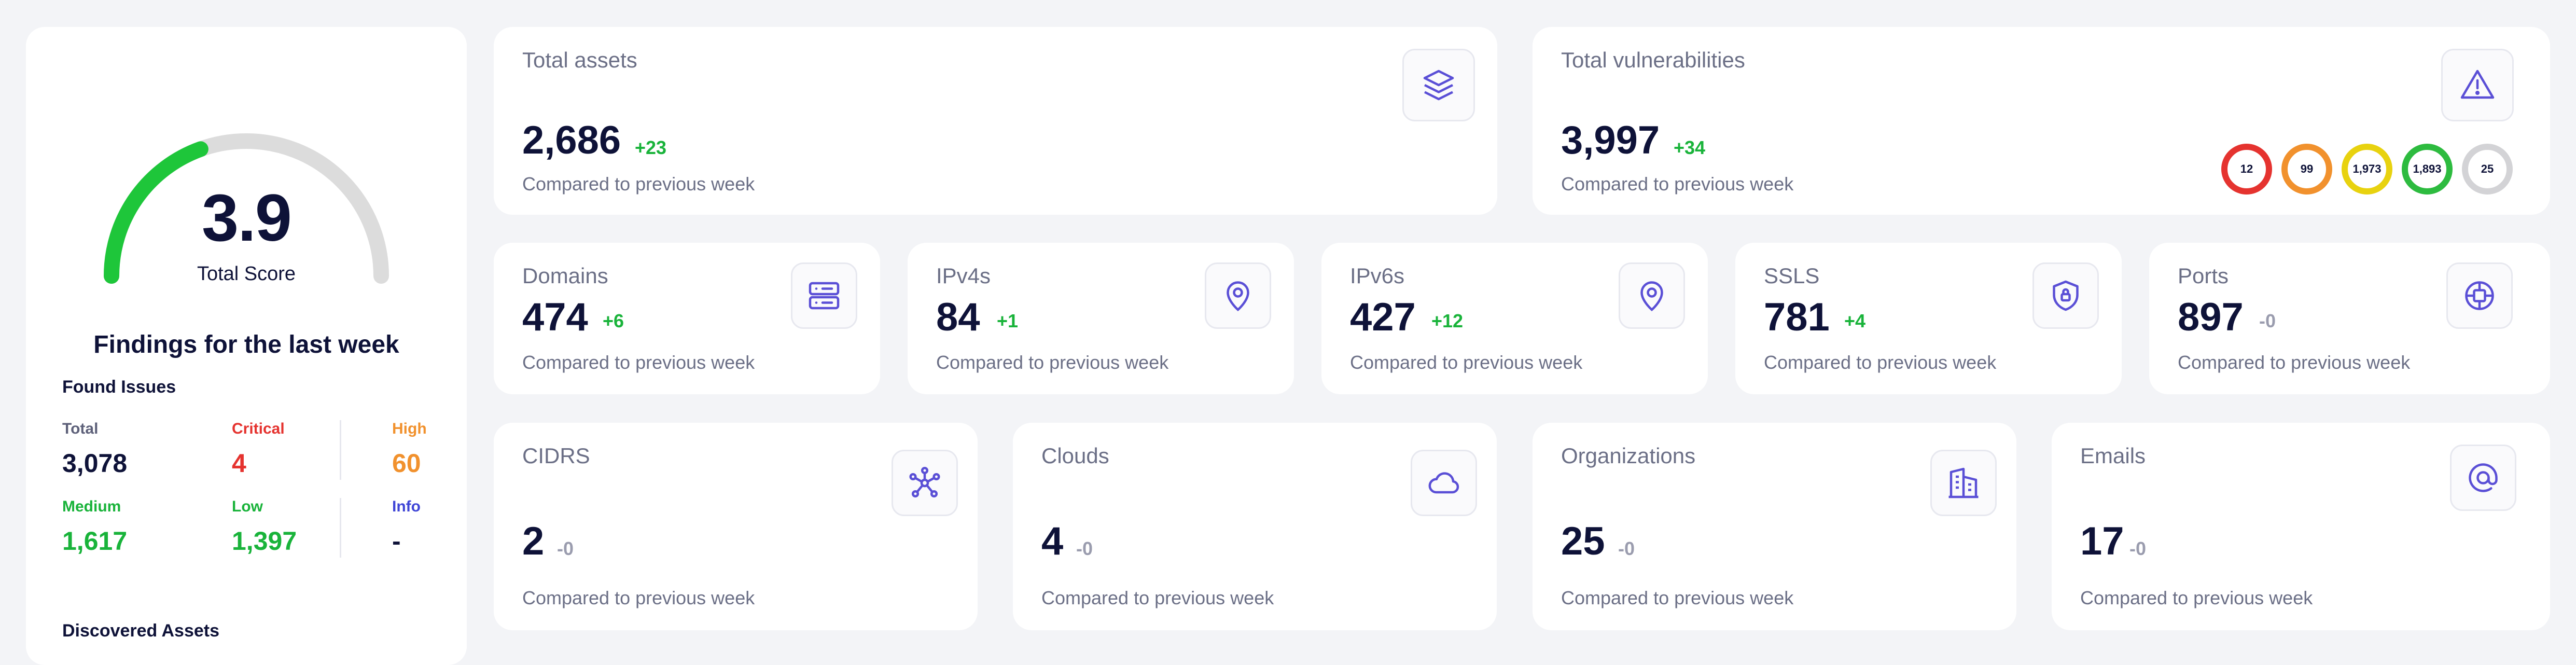  I want to click on ports-value: 897, so click(2211, 317).